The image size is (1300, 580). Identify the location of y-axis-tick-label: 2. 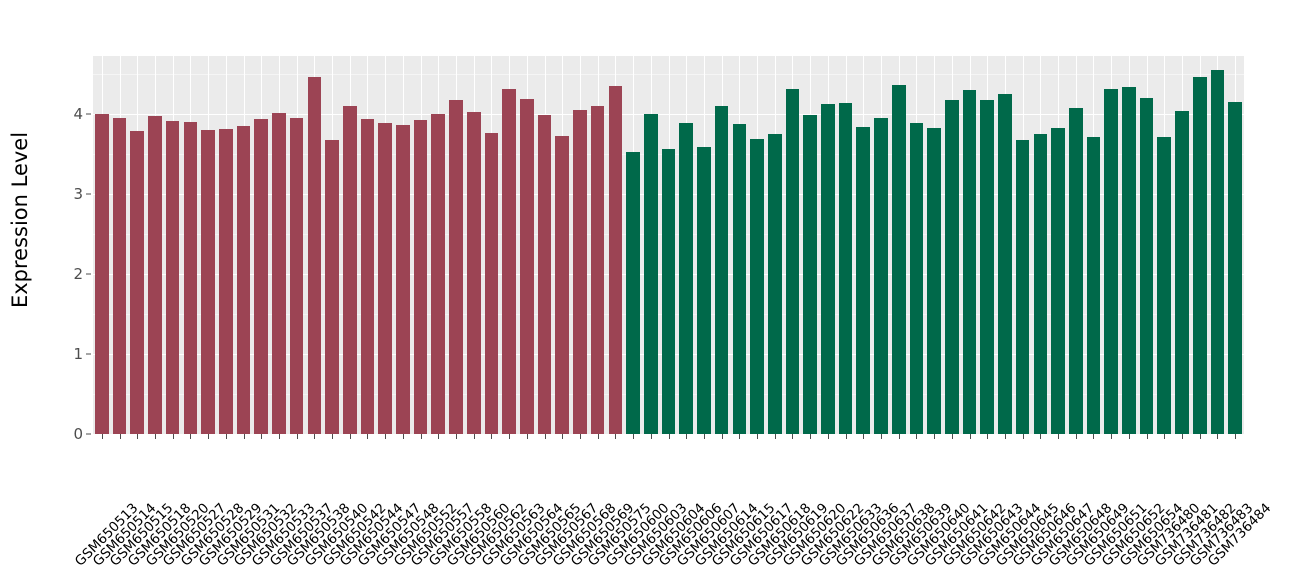
(78, 273).